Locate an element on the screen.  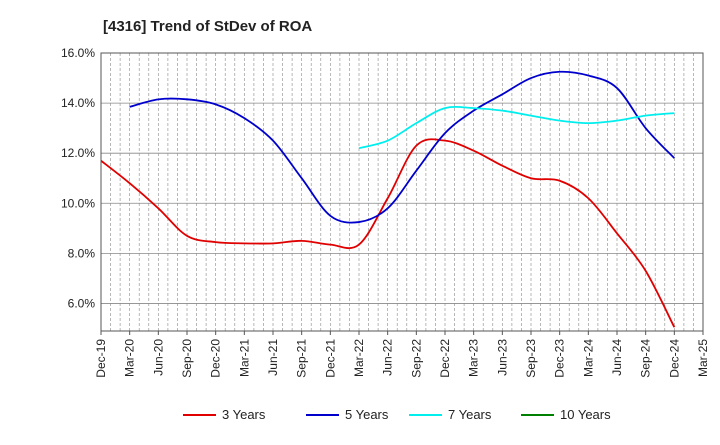
x-tick-label: Jun-20 is located at coordinates (158, 357).